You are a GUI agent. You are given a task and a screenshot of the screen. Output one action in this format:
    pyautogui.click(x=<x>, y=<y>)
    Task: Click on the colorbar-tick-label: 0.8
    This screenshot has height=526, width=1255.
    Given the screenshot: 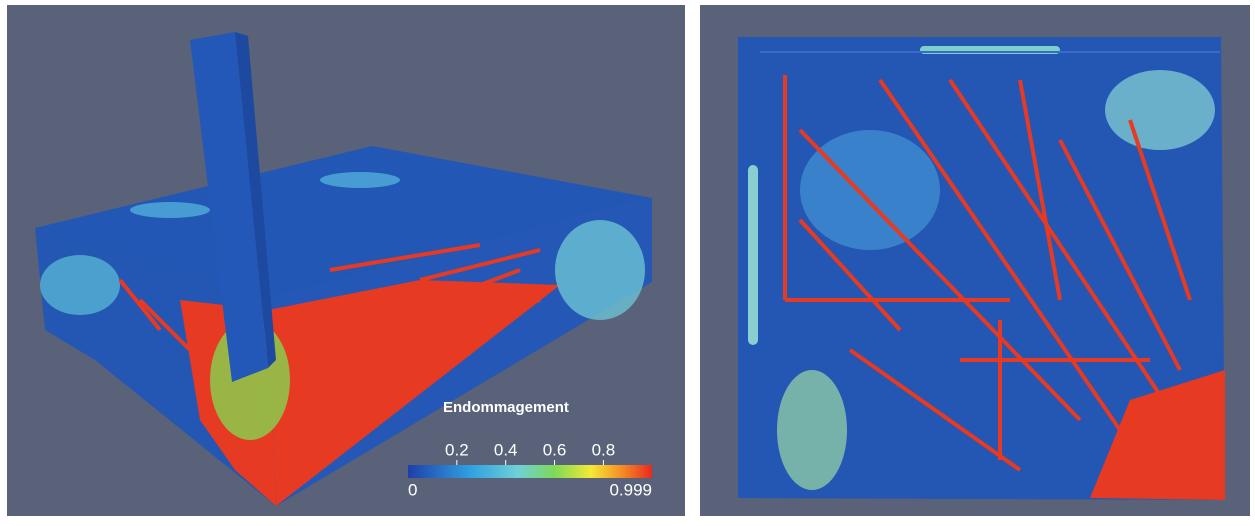 What is the action you would take?
    pyautogui.click(x=604, y=449)
    